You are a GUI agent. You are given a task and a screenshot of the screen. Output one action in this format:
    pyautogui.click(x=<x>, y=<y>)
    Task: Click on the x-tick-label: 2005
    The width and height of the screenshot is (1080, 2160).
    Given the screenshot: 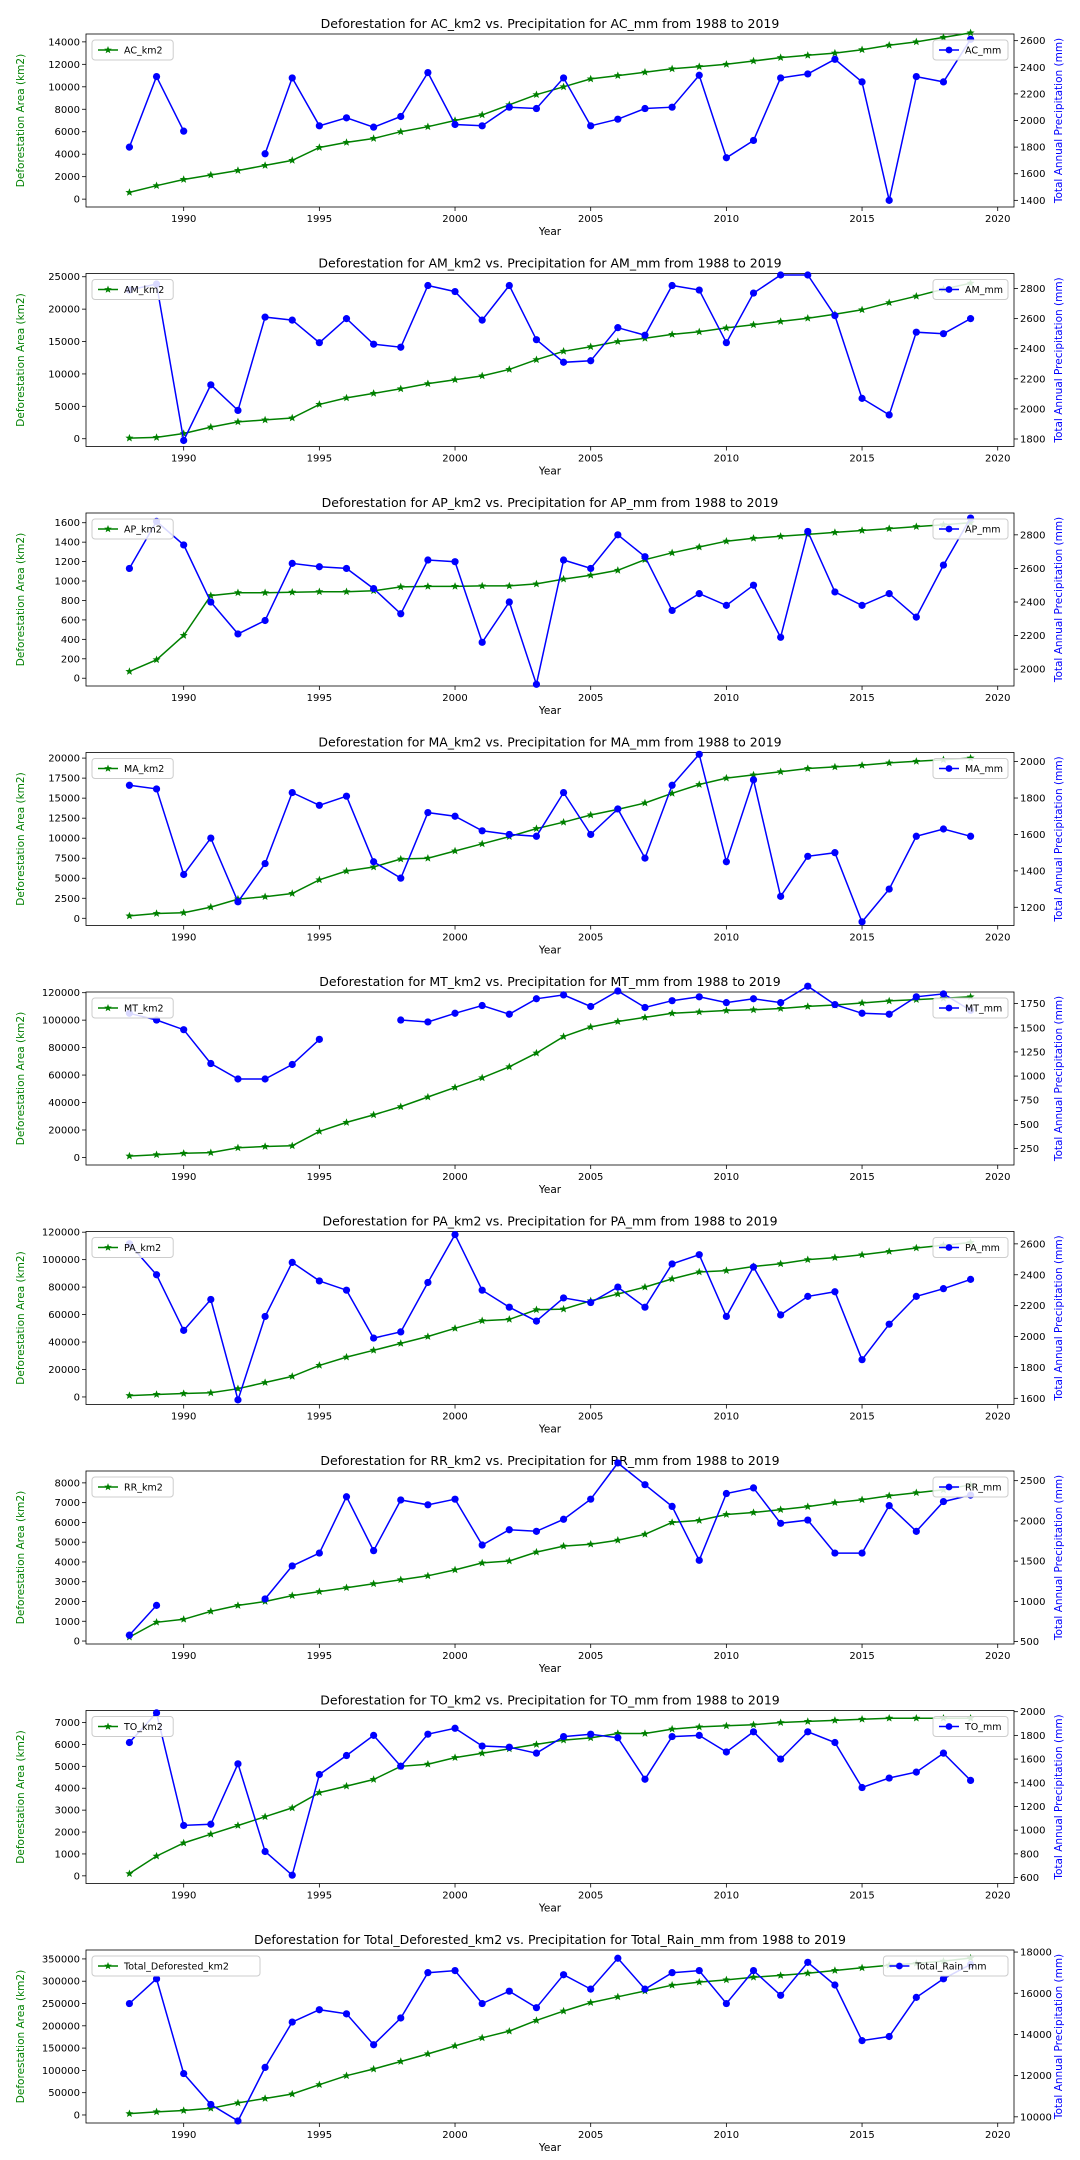 What is the action you would take?
    pyautogui.click(x=590, y=938)
    